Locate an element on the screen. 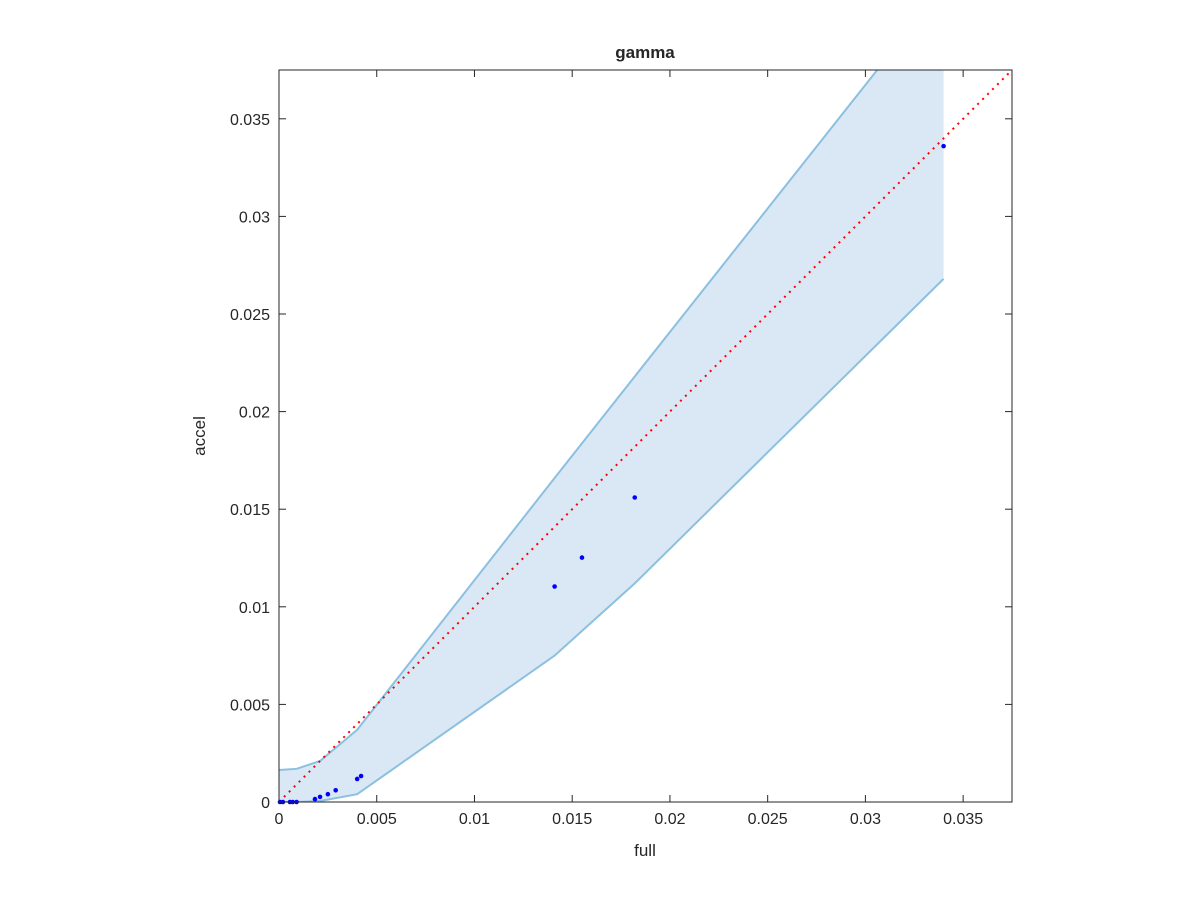 The height and width of the screenshot is (905, 1200). x-tick-label: 0 is located at coordinates (279, 819).